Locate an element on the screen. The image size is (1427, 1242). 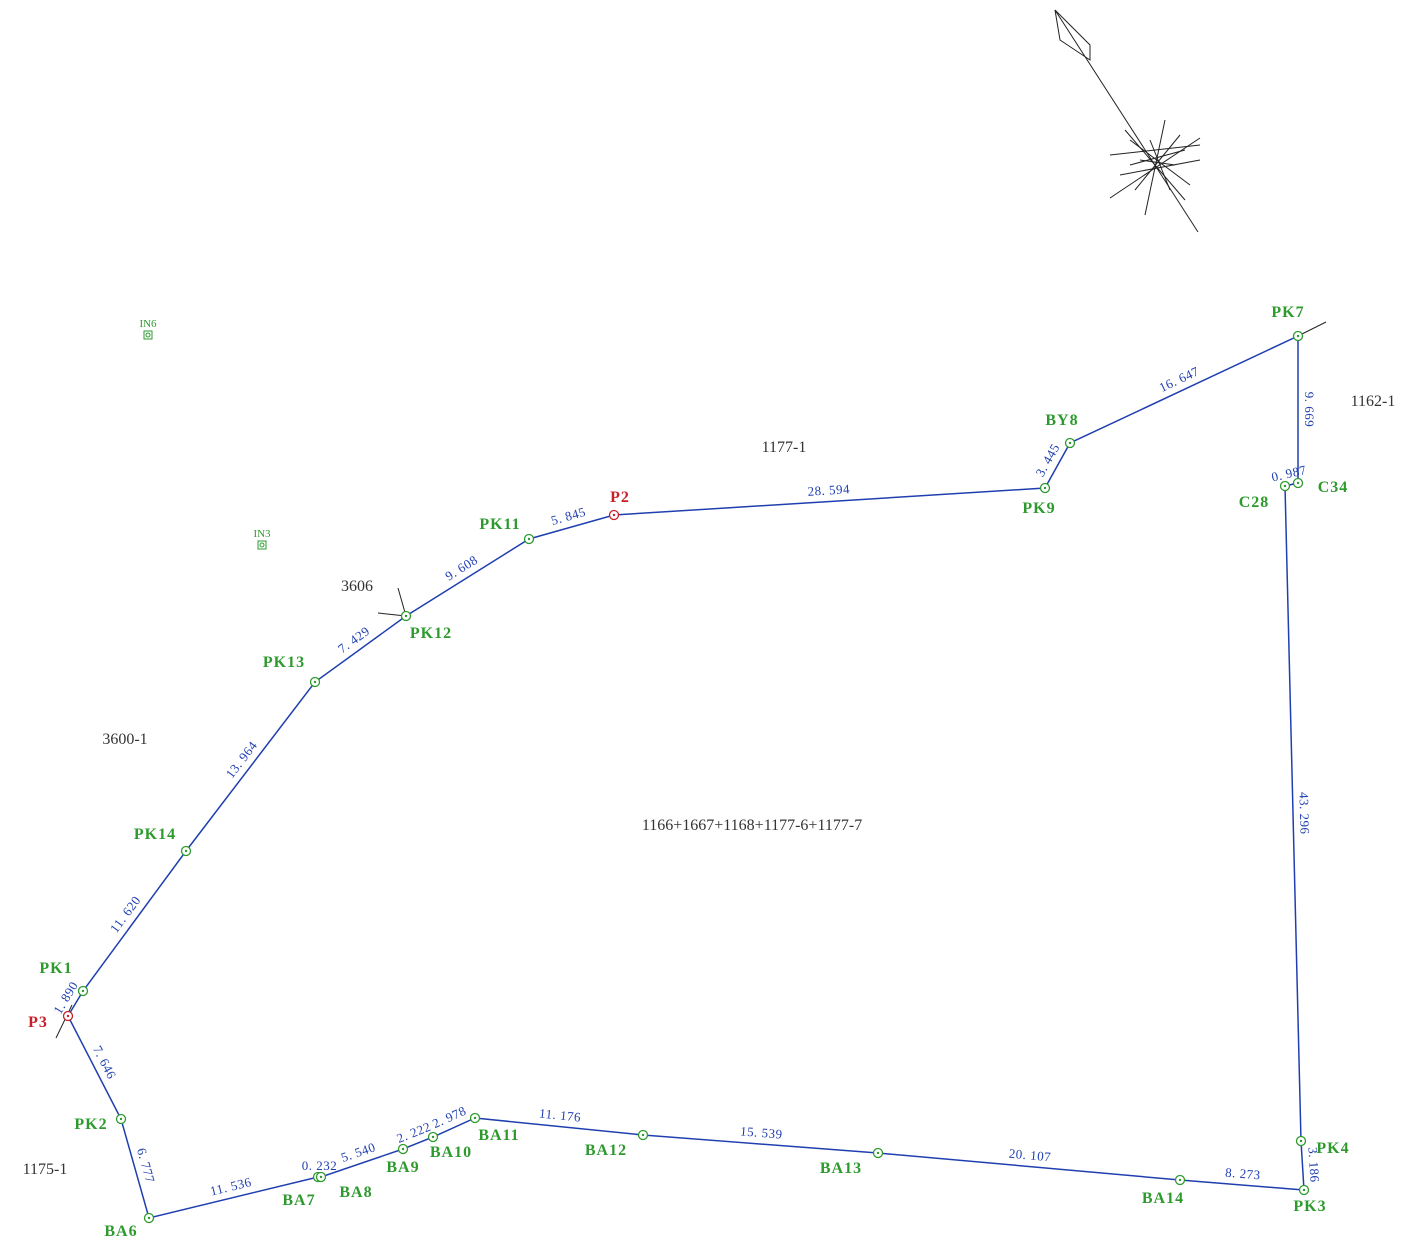
point-label: PK9 is located at coordinates (1038, 508).